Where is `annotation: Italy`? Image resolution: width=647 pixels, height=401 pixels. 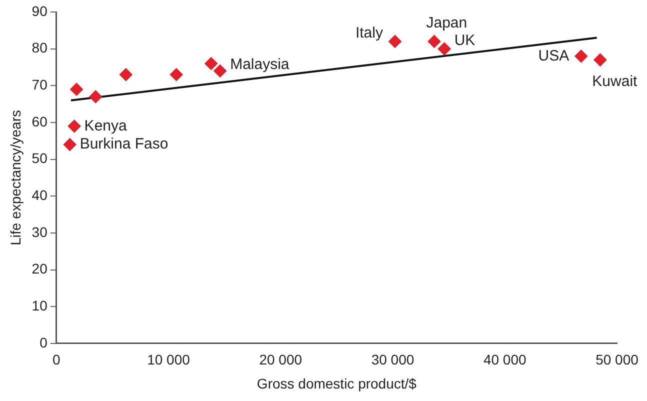
annotation: Italy is located at coordinates (369, 33).